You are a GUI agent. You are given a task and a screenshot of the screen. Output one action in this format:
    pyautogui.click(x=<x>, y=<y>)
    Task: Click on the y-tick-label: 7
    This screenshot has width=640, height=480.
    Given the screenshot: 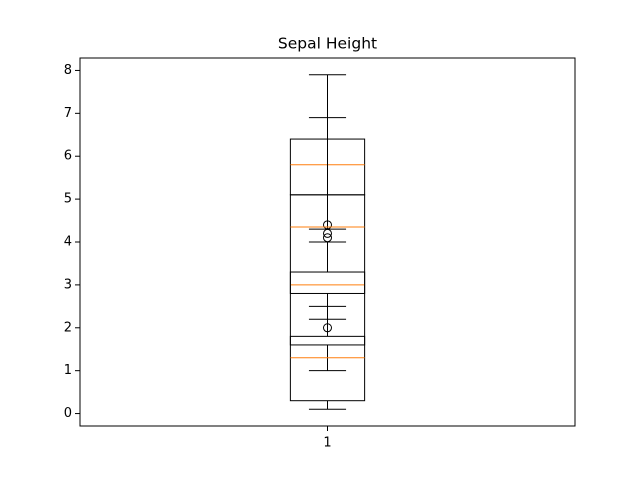 What is the action you would take?
    pyautogui.click(x=68, y=113)
    